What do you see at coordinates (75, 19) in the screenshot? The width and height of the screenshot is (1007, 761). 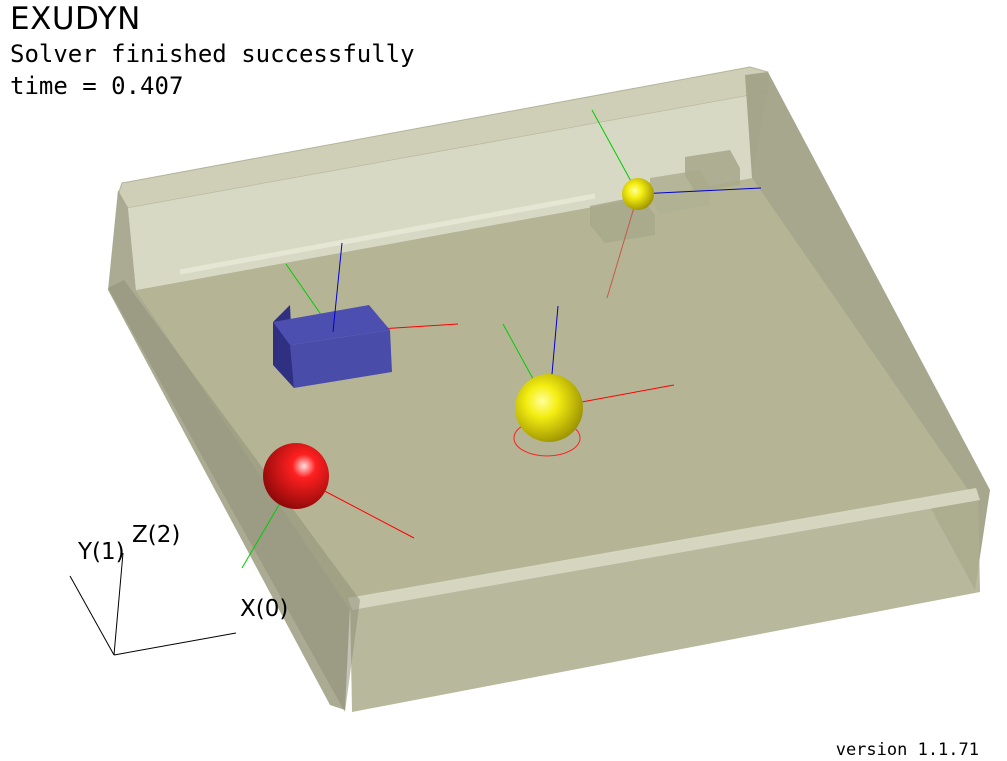 I see `app-title: EXUDYN` at bounding box center [75, 19].